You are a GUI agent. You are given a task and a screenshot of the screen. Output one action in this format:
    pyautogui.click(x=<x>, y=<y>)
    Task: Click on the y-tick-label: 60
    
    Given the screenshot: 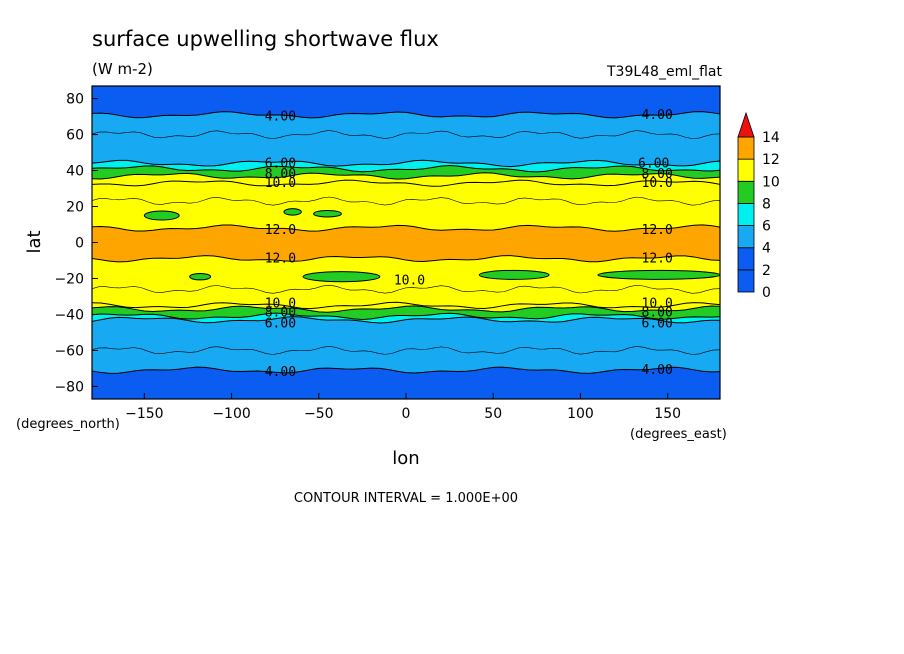 What is the action you would take?
    pyautogui.click(x=75, y=136)
    